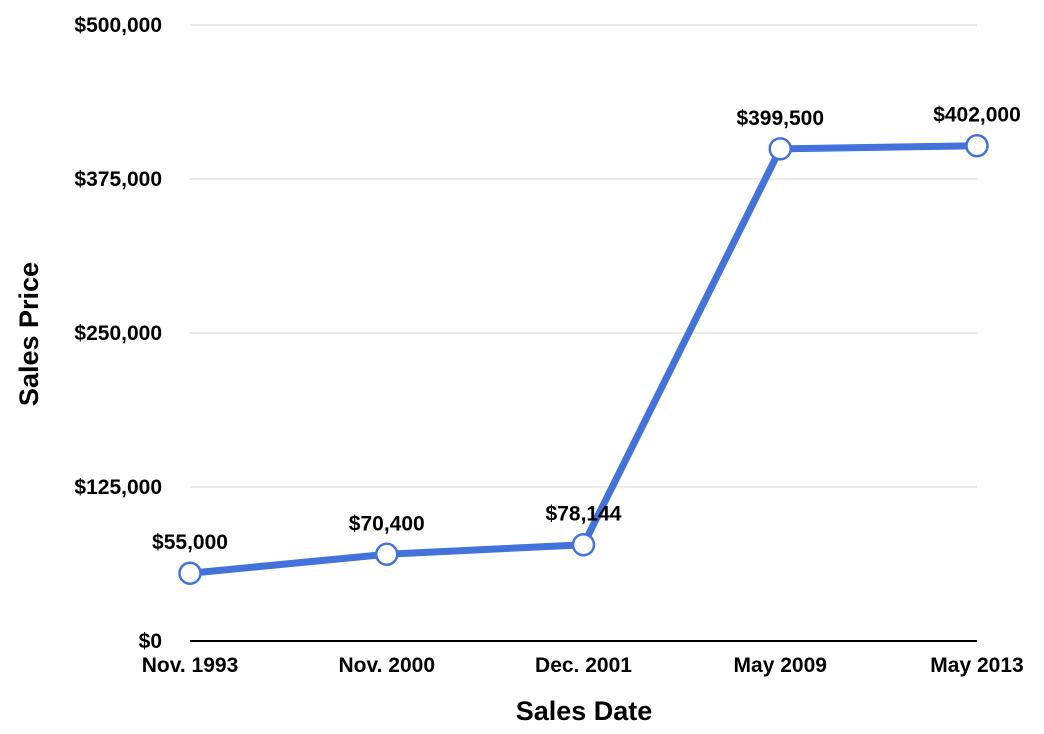 The image size is (1044, 734). I want to click on x-tick-label: Dec. 2001, so click(583, 665).